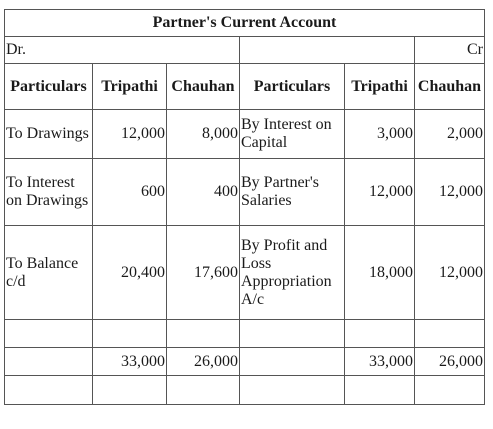 The width and height of the screenshot is (493, 429). Describe the element at coordinates (379, 361) in the screenshot. I see `right-tripathi-total: 33,000` at that location.